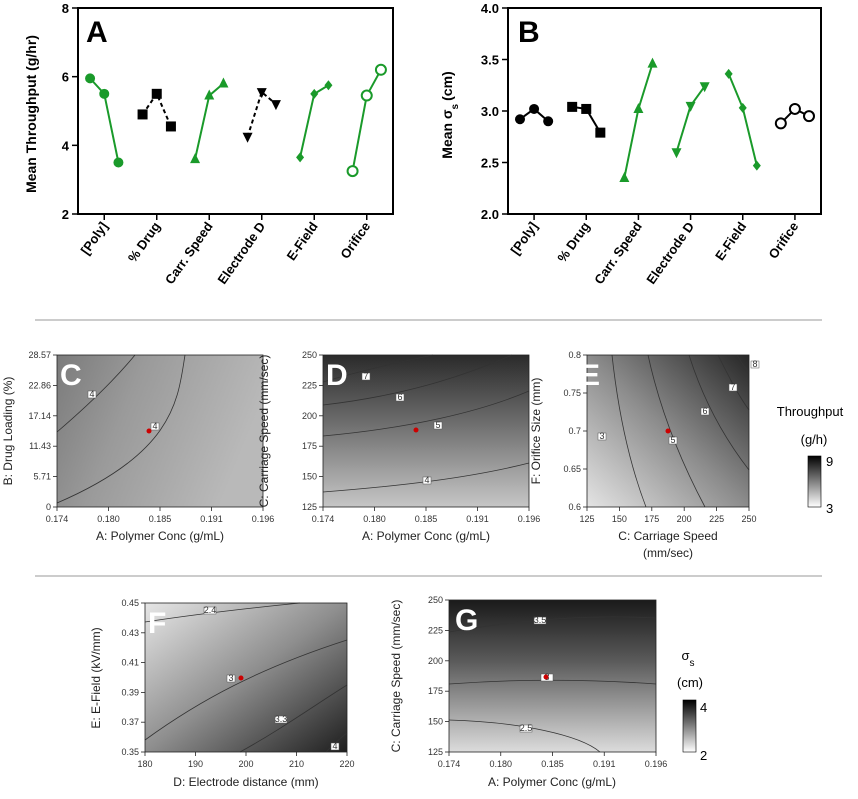 The image size is (858, 799). What do you see at coordinates (672, 440) in the screenshot?
I see `panel-e-contour-label: 5` at bounding box center [672, 440].